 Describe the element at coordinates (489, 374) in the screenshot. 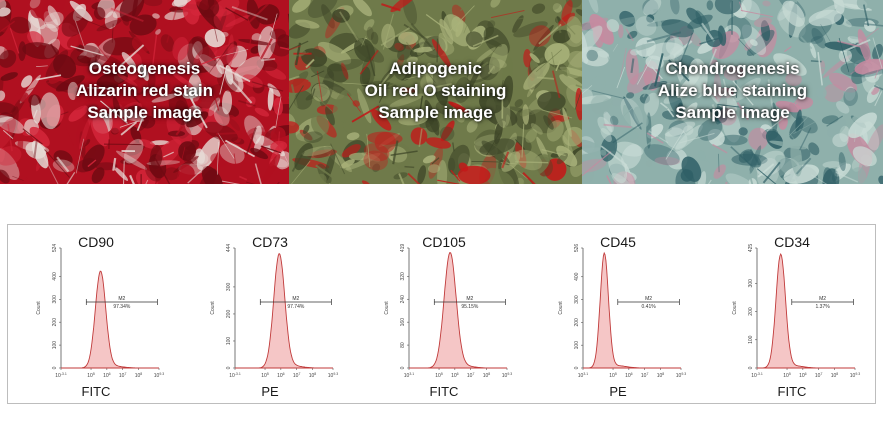

I see `x-tick-exponent: 8` at that location.